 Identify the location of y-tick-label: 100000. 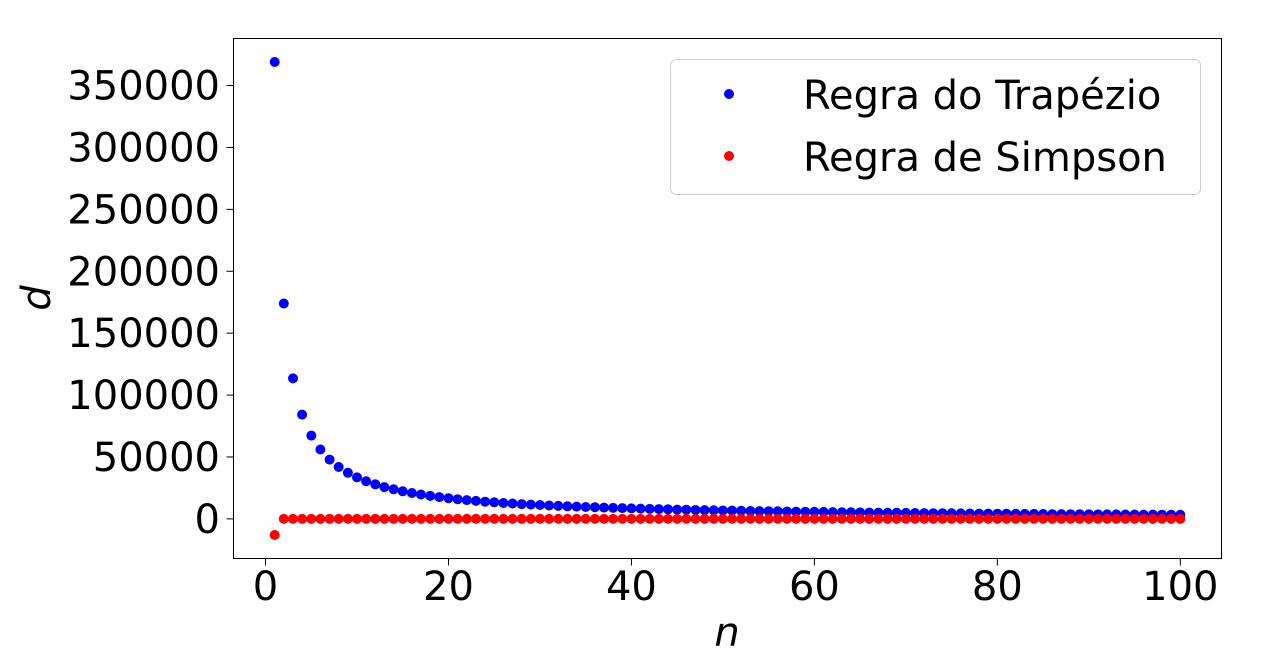
(143, 396).